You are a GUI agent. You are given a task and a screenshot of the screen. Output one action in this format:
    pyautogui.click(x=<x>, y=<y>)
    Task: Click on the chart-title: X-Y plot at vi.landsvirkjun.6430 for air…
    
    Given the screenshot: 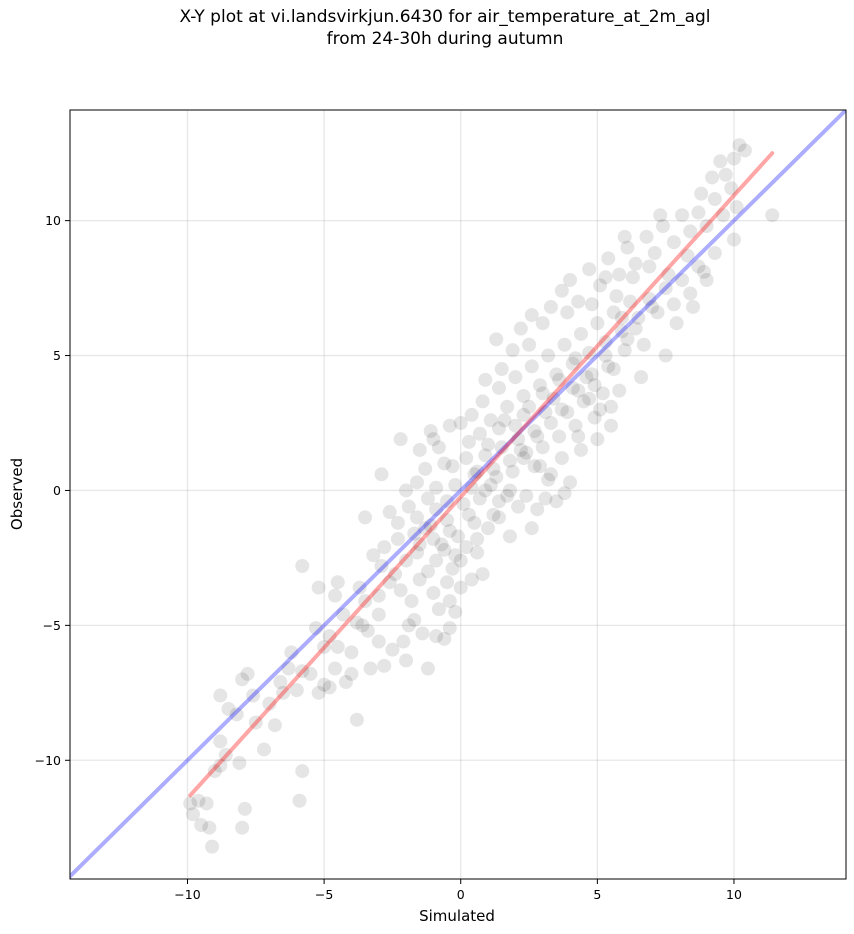 What is the action you would take?
    pyautogui.click(x=427, y=28)
    